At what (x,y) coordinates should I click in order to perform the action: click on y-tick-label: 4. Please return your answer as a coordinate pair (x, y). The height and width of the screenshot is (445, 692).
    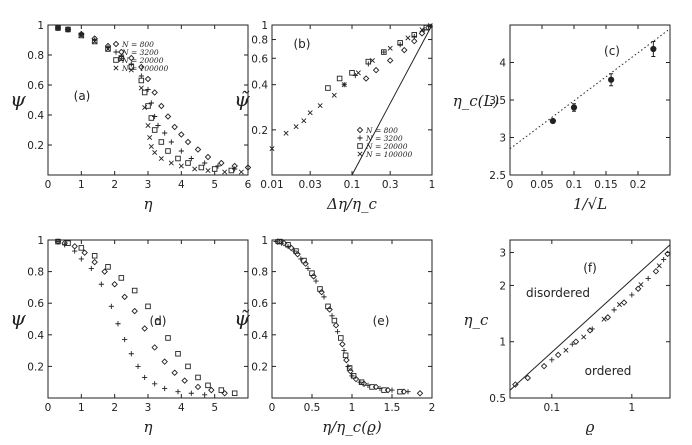
    Looking at the image, I should click on (502, 64).